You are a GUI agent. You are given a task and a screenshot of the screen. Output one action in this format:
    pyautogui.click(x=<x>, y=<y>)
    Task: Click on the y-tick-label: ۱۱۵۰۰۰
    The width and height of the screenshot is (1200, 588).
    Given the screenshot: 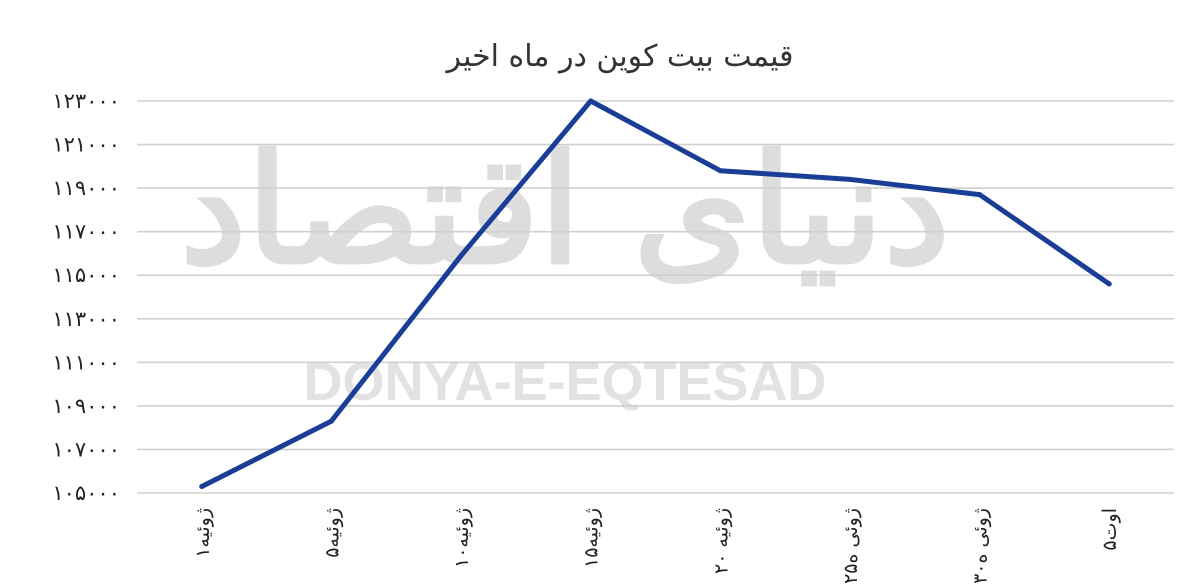 What is the action you would take?
    pyautogui.click(x=86, y=275)
    